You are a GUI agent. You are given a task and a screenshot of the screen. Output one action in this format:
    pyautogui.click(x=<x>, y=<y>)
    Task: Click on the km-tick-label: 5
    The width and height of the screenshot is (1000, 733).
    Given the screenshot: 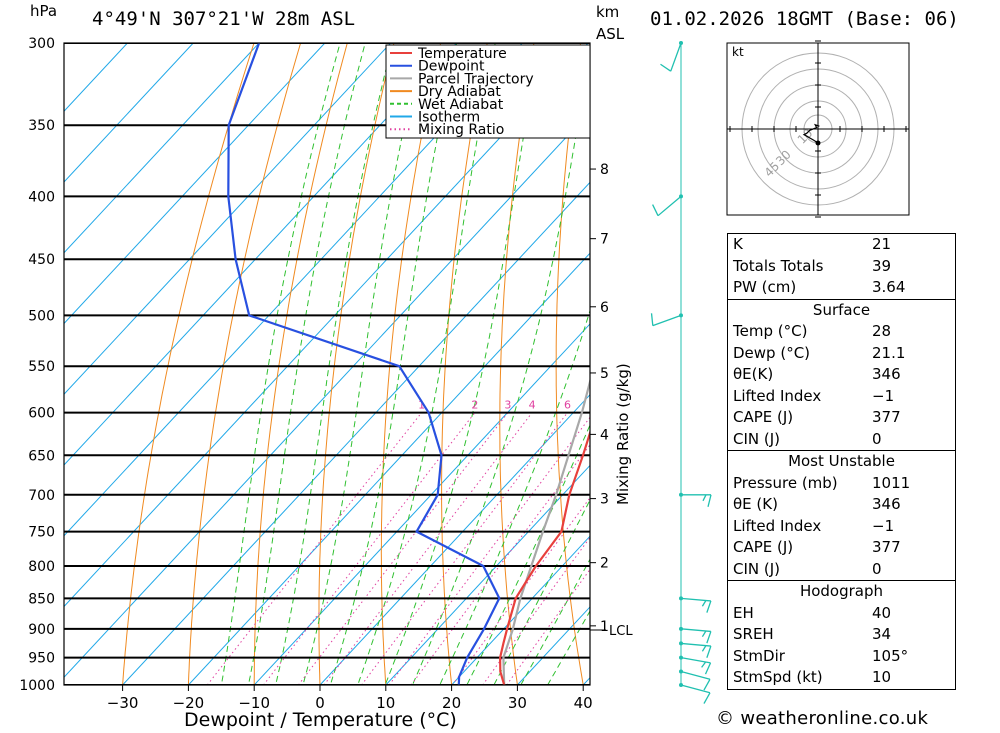 What is the action you would take?
    pyautogui.click(x=604, y=374)
    